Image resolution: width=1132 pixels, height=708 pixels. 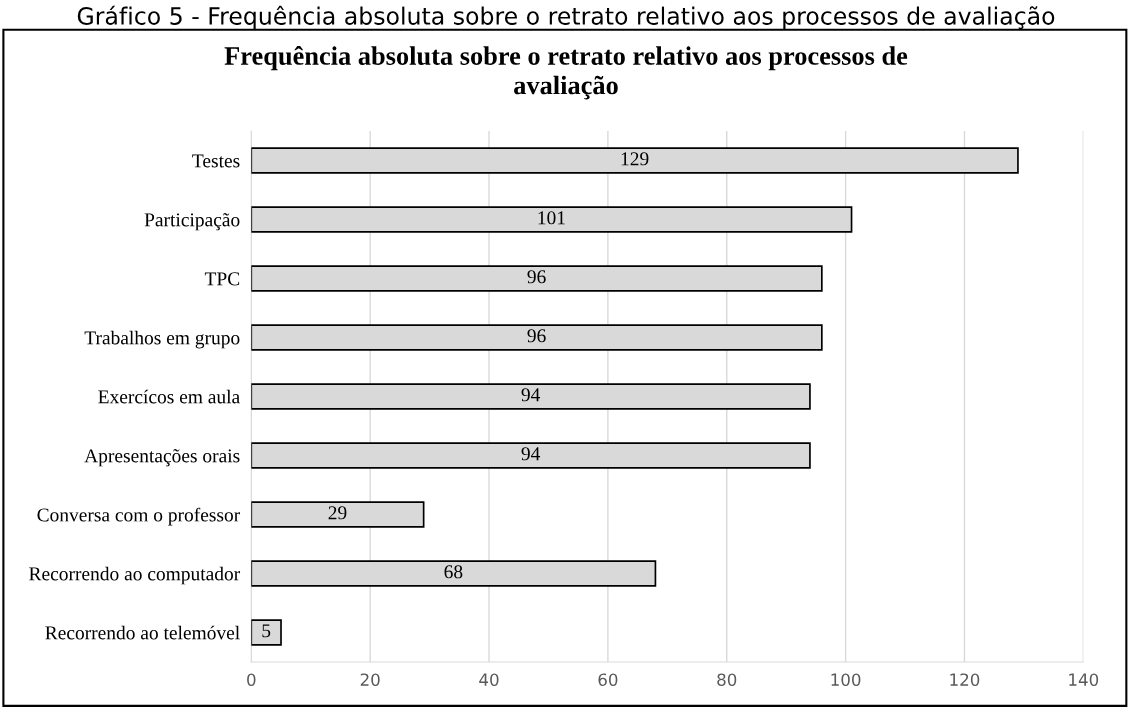 What do you see at coordinates (1084, 679) in the screenshot?
I see `x-tick-label: 140` at bounding box center [1084, 679].